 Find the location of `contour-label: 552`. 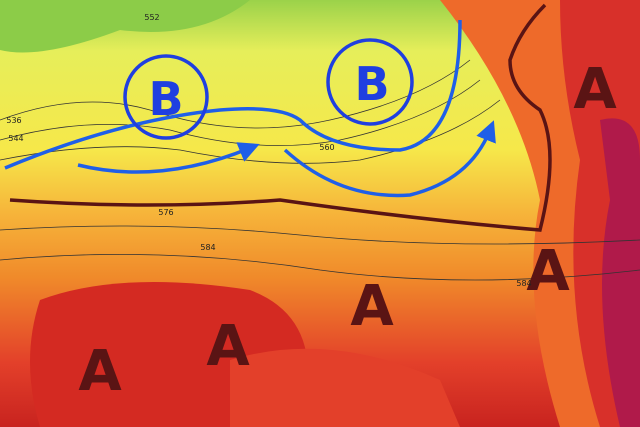

contour-label: 552 is located at coordinates (151, 17).